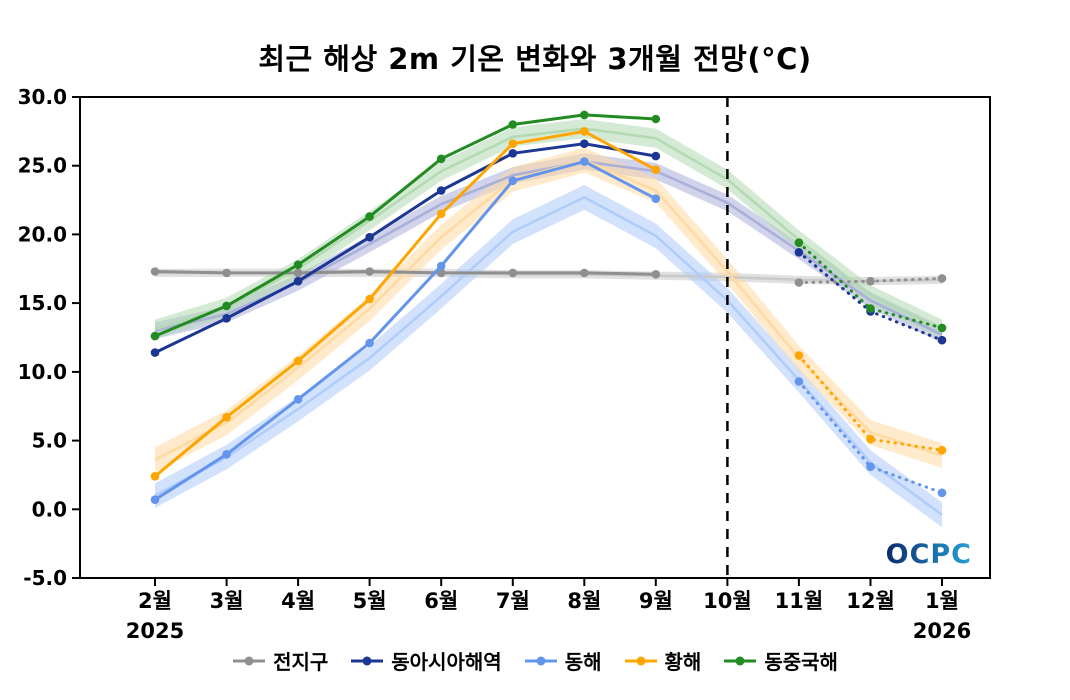 This screenshot has width=1070, height=700. I want to click on y-tick-label: 5.0, so click(49, 441).